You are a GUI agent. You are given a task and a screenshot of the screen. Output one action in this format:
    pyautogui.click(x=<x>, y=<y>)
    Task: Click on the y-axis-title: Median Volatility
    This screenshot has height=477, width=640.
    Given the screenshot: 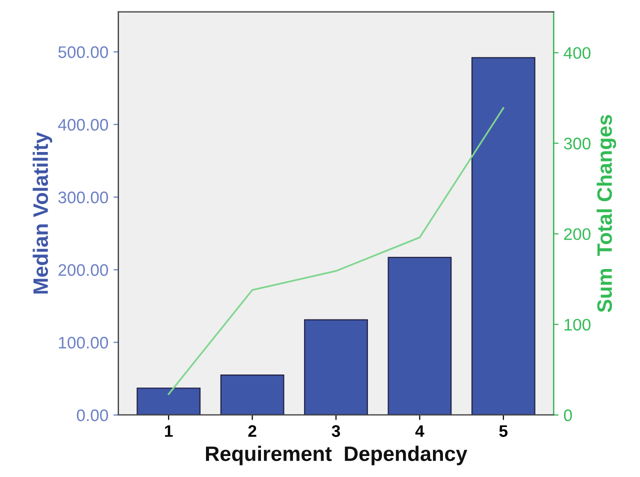 What is the action you would take?
    pyautogui.click(x=42, y=213)
    